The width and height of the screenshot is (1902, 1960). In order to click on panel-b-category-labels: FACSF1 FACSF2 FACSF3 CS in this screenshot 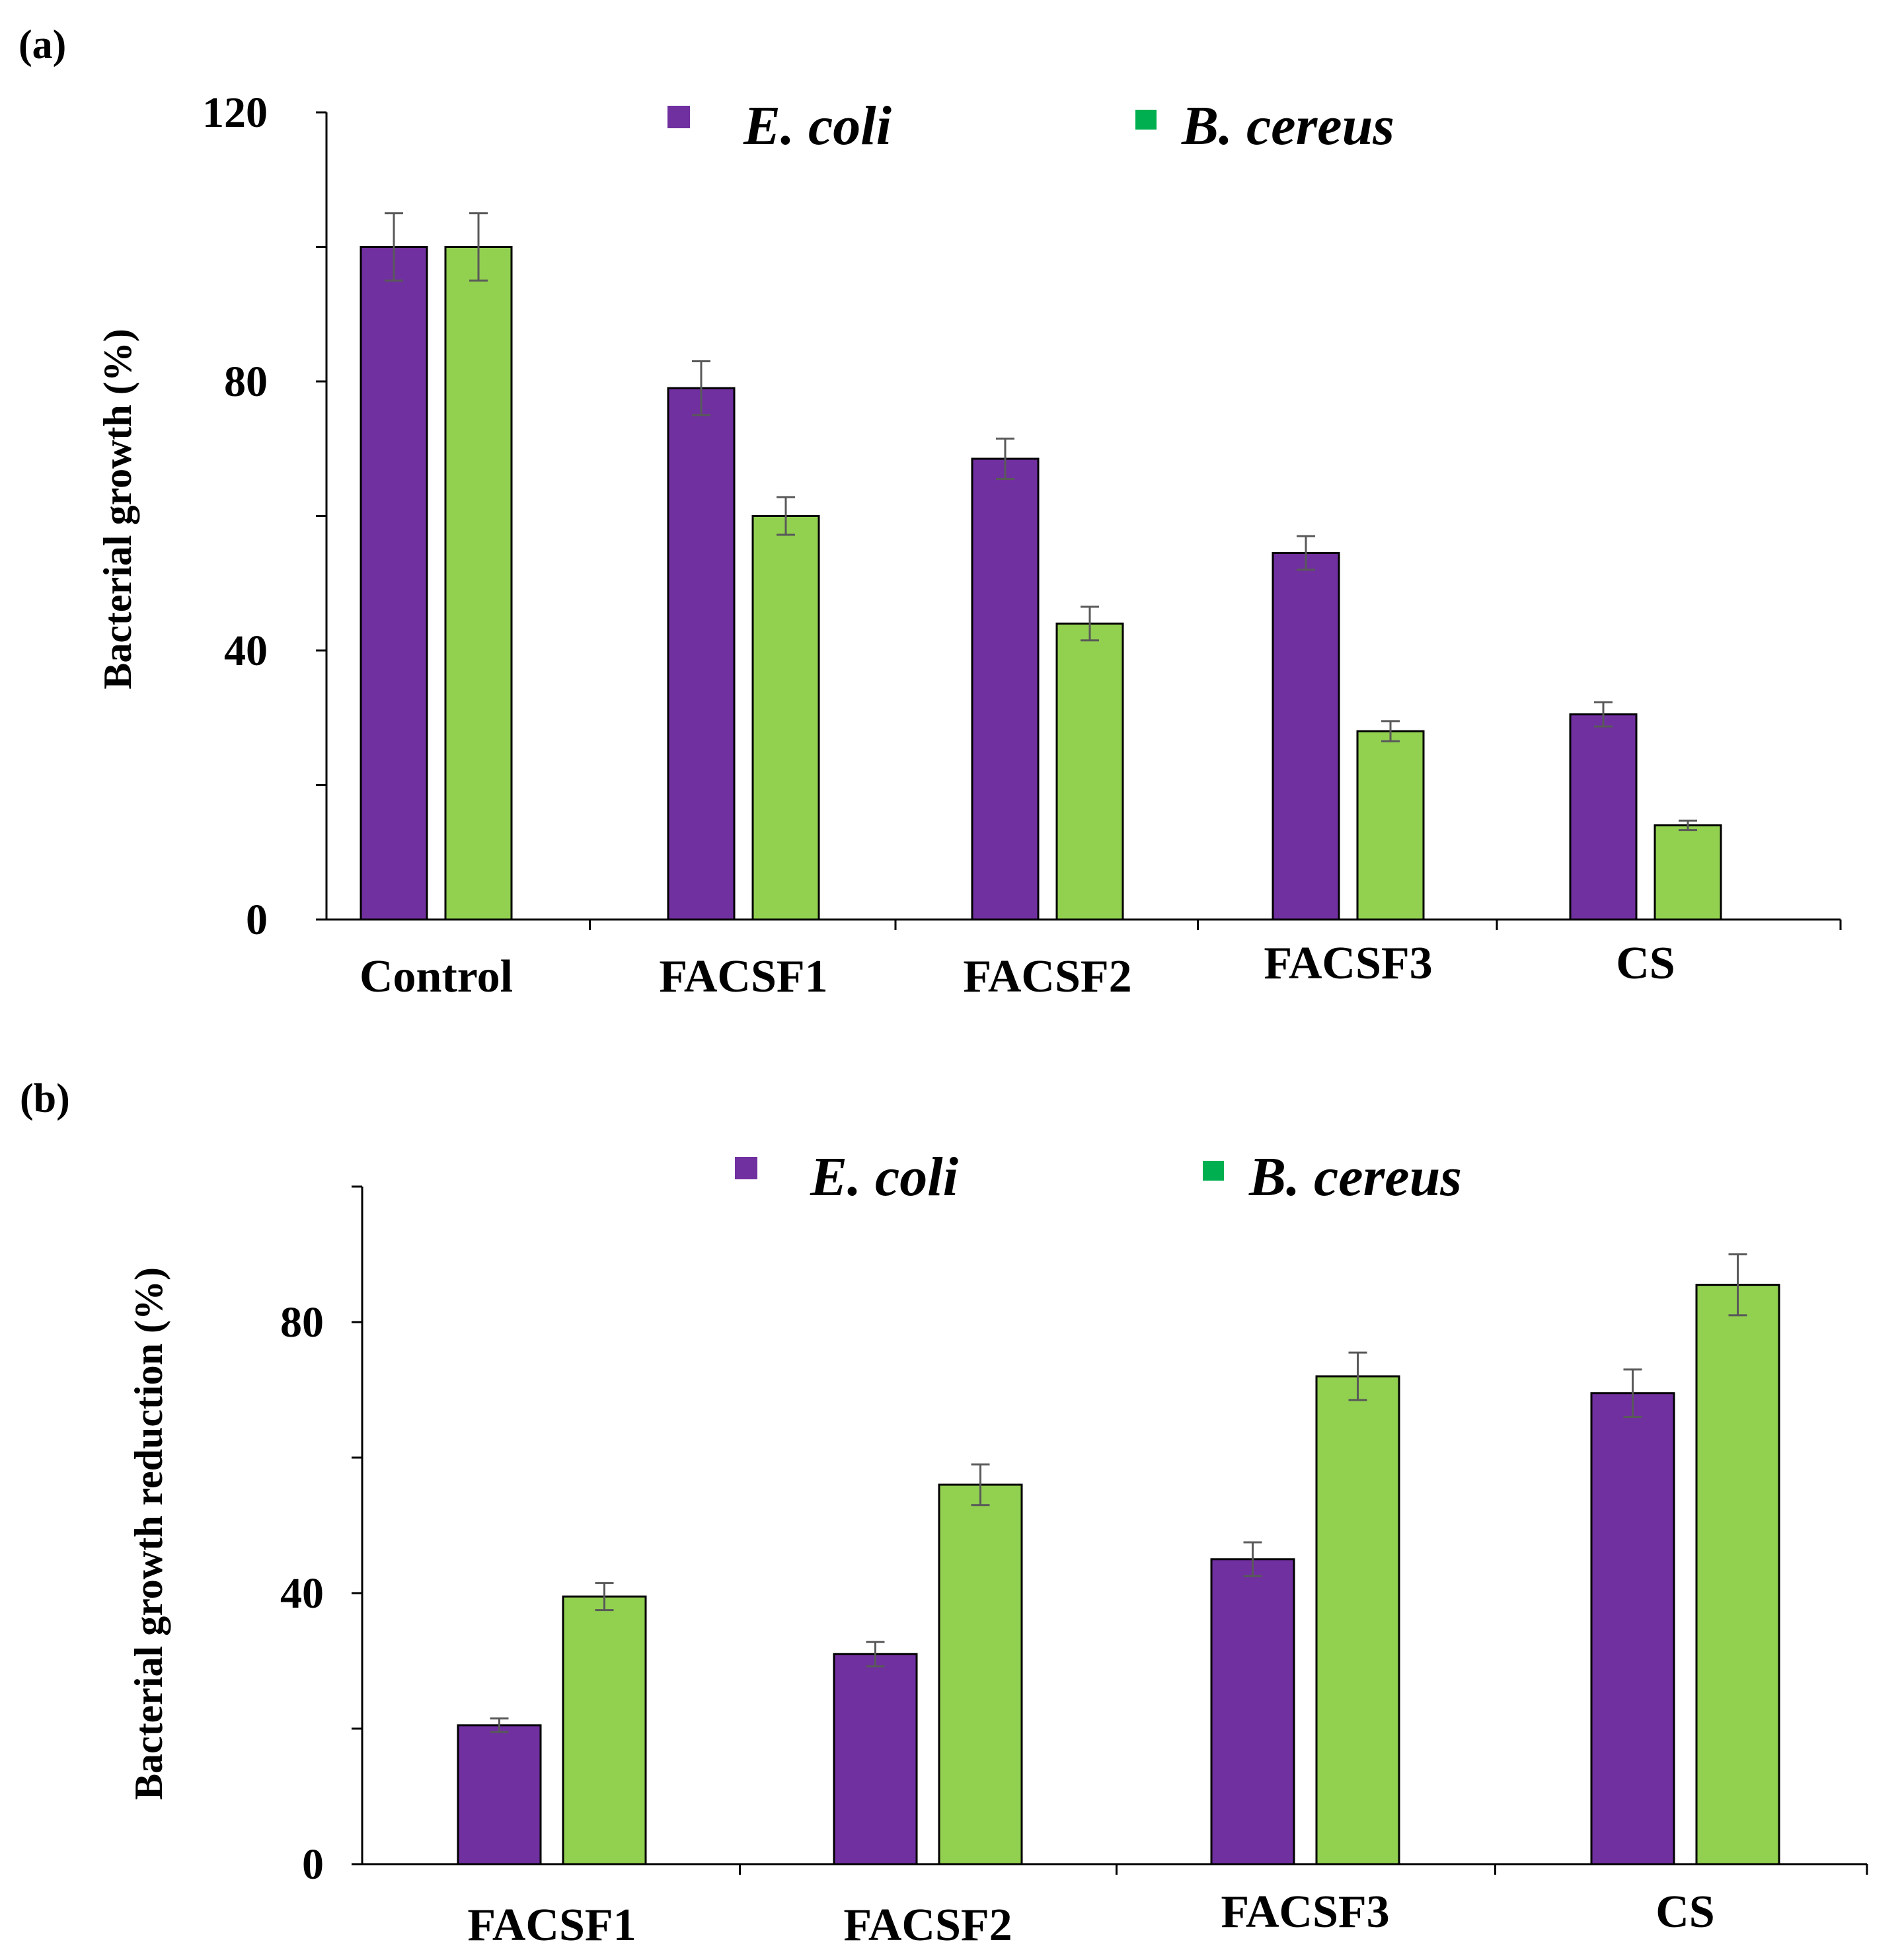, I will do `click(1090, 1919)`.